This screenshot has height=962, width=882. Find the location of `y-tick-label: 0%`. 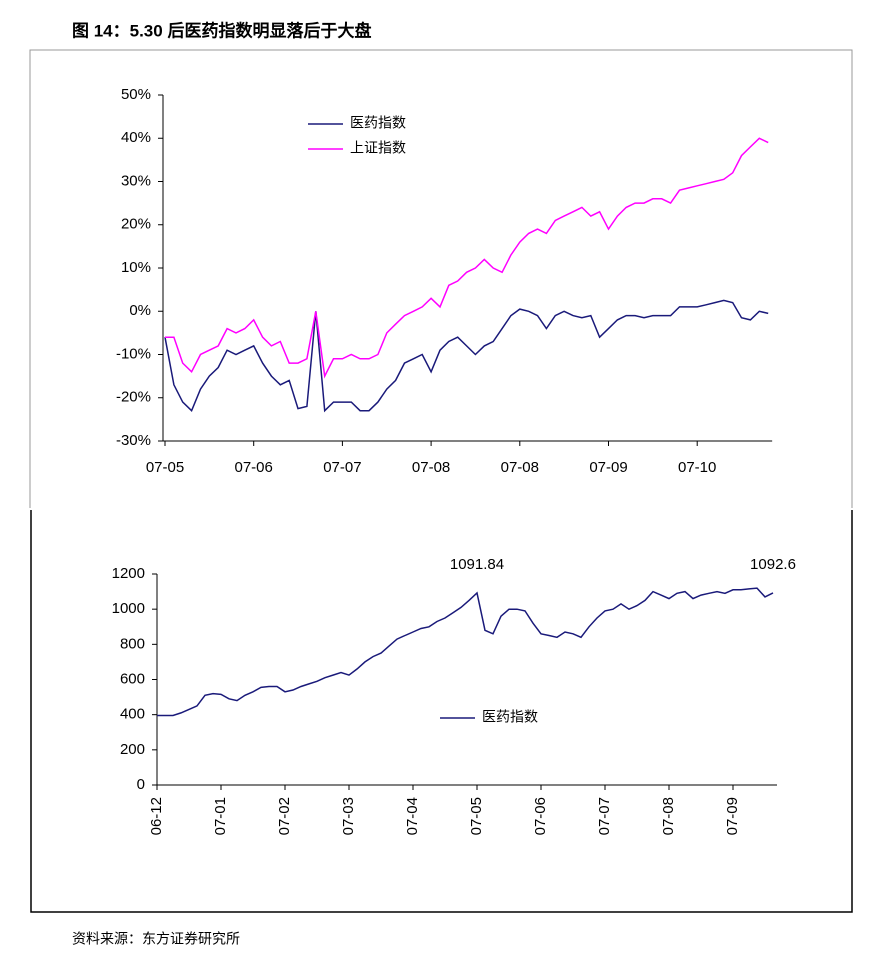

y-tick-label: 0% is located at coordinates (140, 310).